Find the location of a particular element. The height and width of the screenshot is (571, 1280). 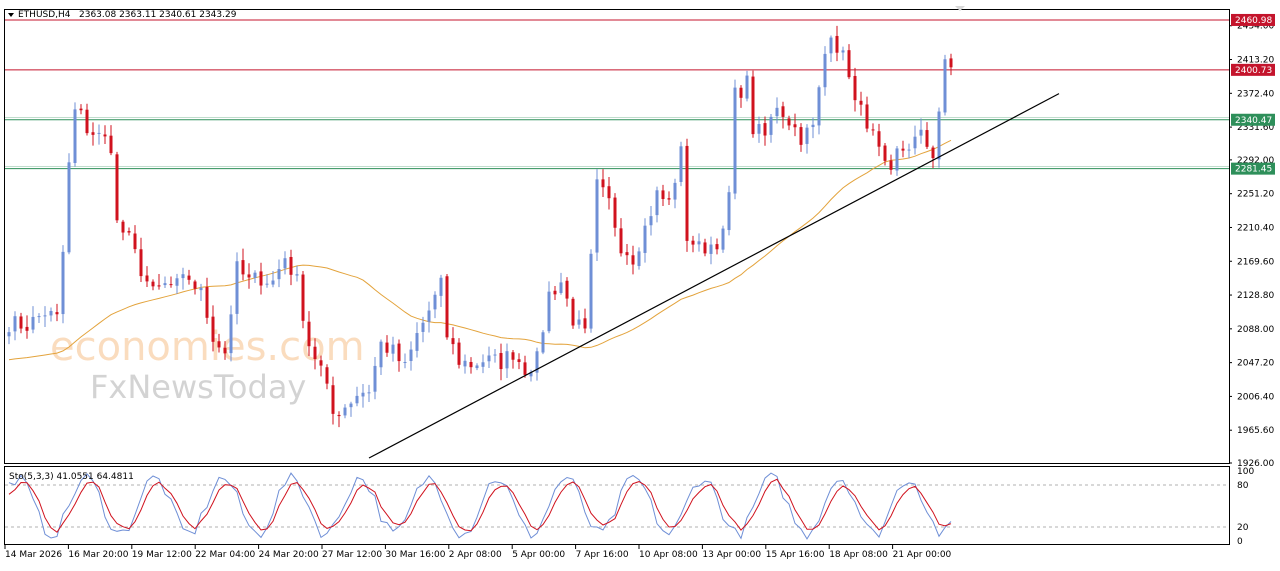

symbol-label: ETHUSD,H4 is located at coordinates (44, 15).